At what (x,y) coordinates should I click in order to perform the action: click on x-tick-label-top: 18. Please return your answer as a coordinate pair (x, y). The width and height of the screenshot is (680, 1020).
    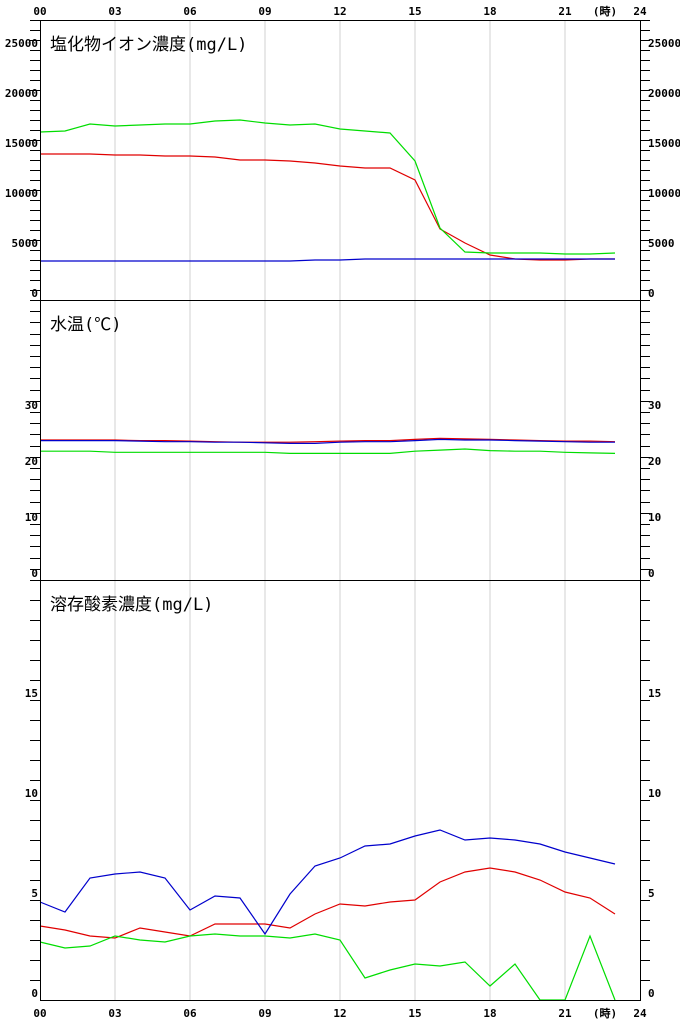
    Looking at the image, I should click on (489, 11).